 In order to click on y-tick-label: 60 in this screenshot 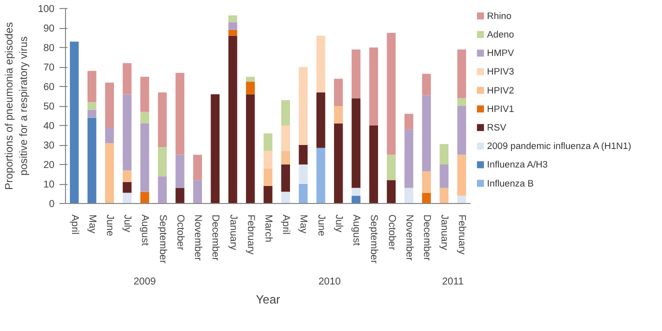, I will do `click(49, 87)`.